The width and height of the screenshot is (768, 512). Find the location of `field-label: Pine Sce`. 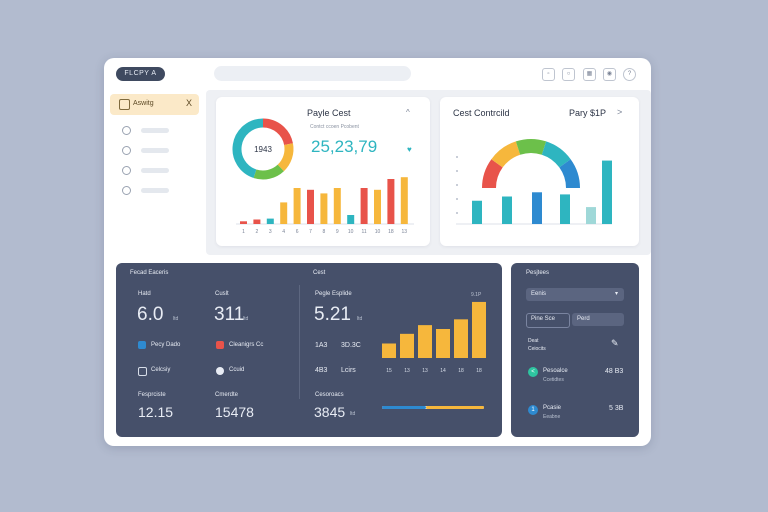

field-label: Pine Sce is located at coordinates (543, 319).